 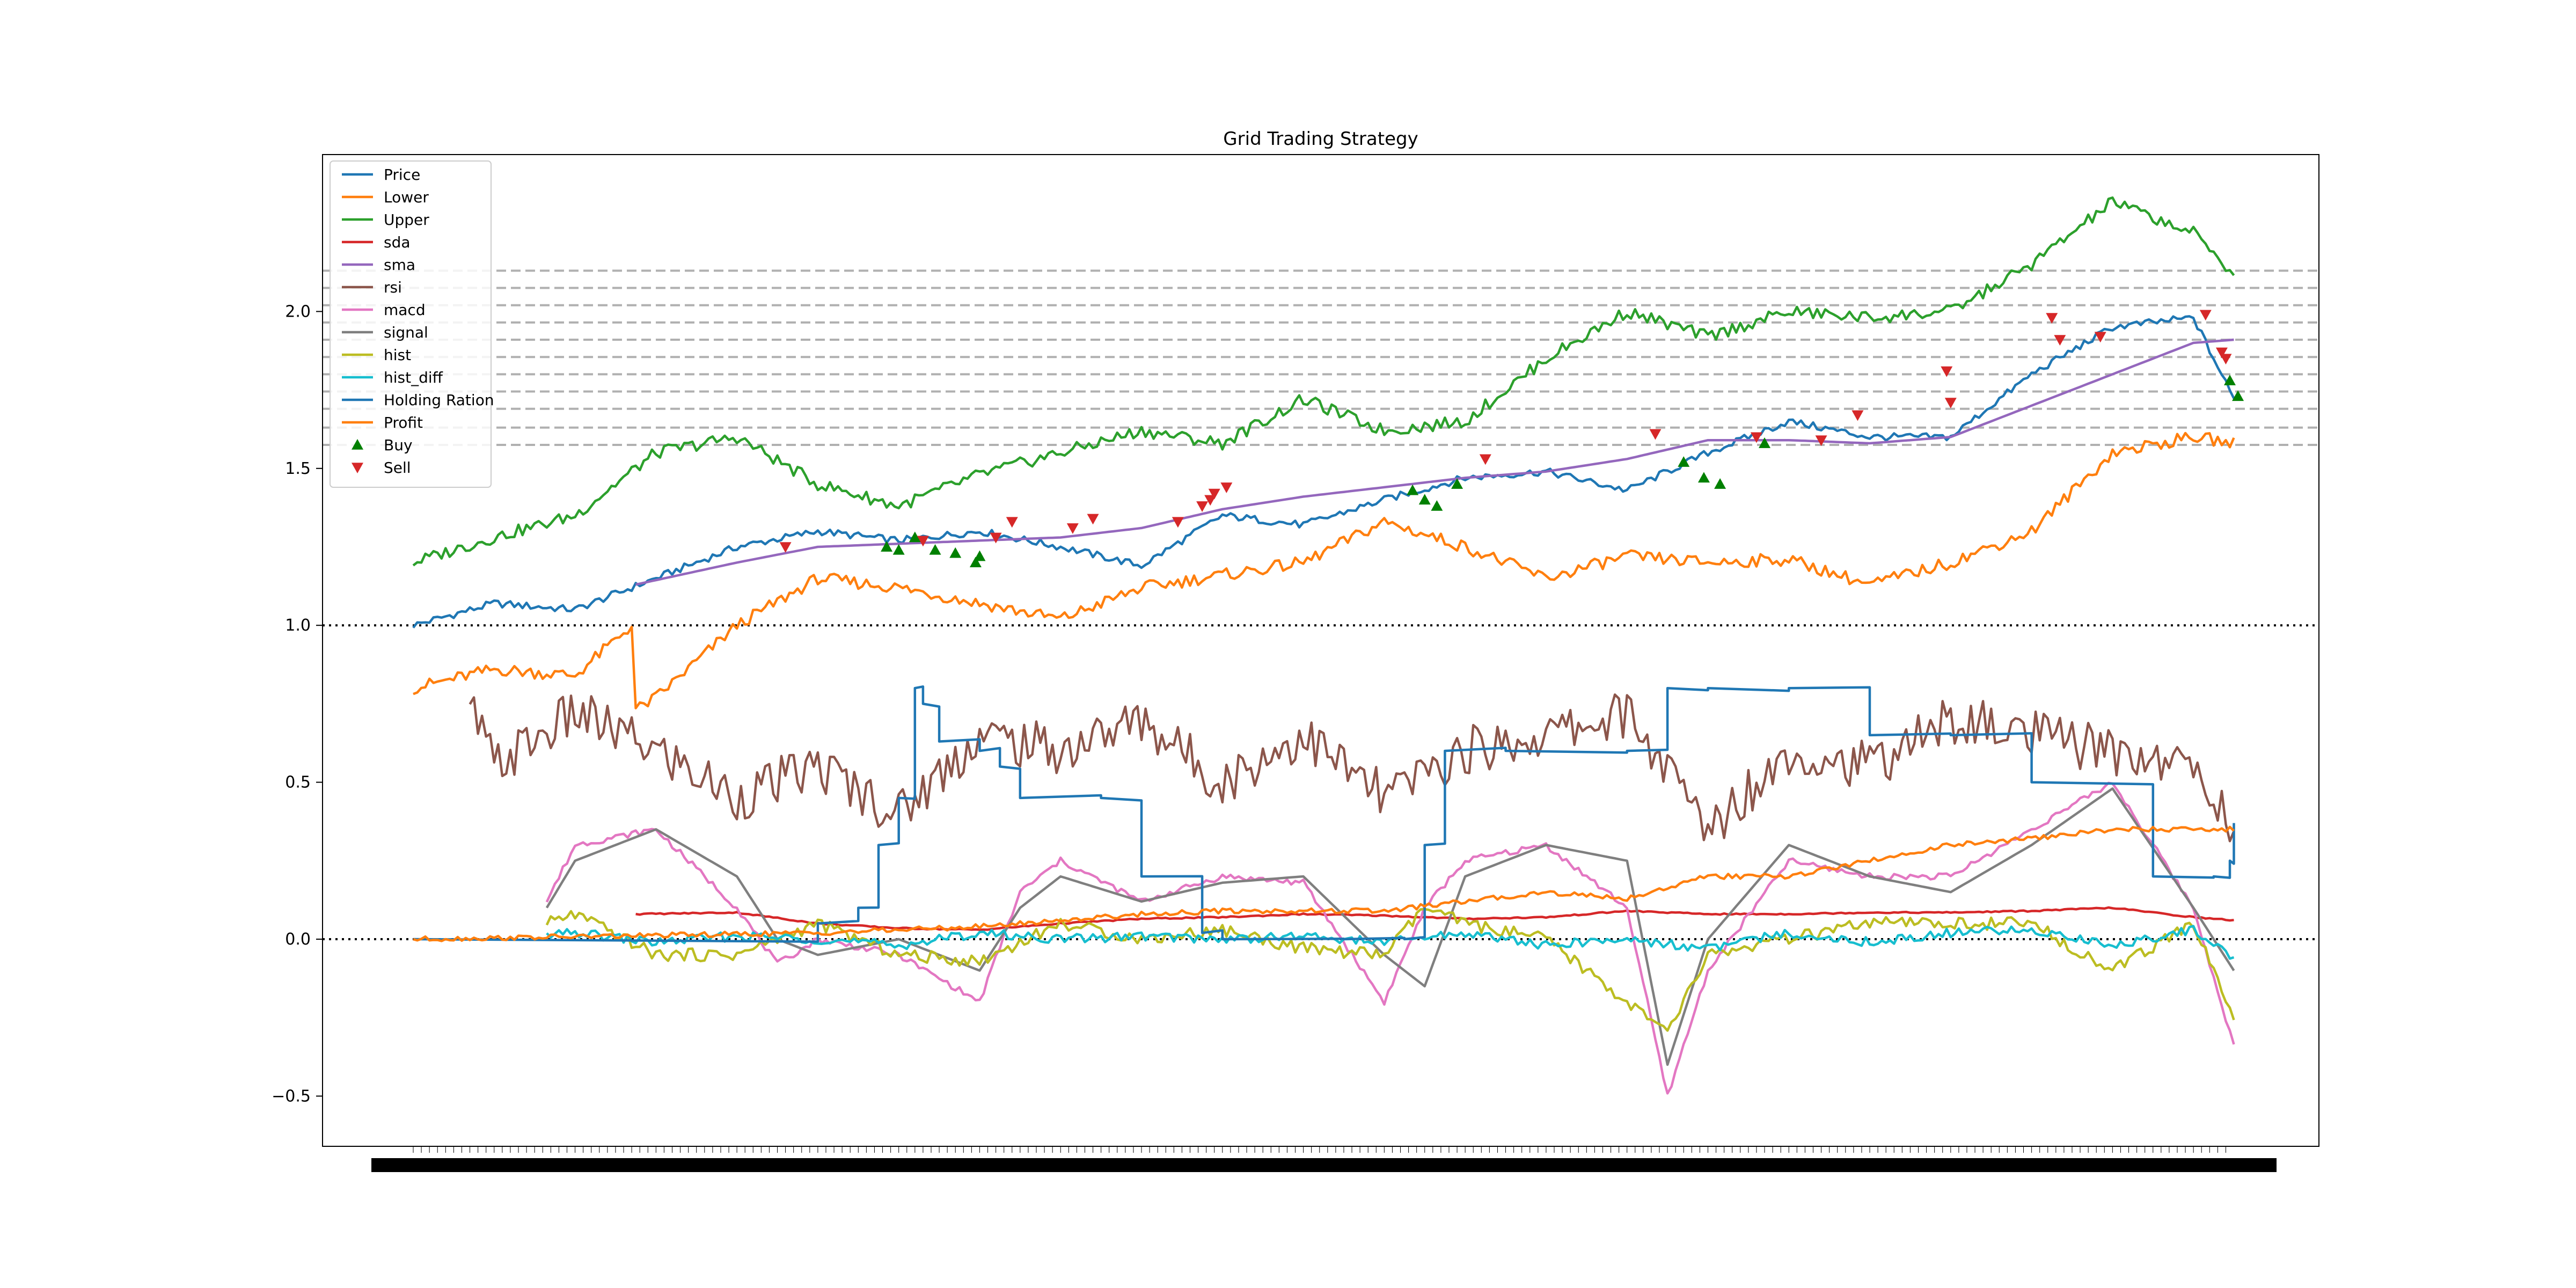 I want to click on y-tick-label-2: 0.5, so click(x=298, y=782).